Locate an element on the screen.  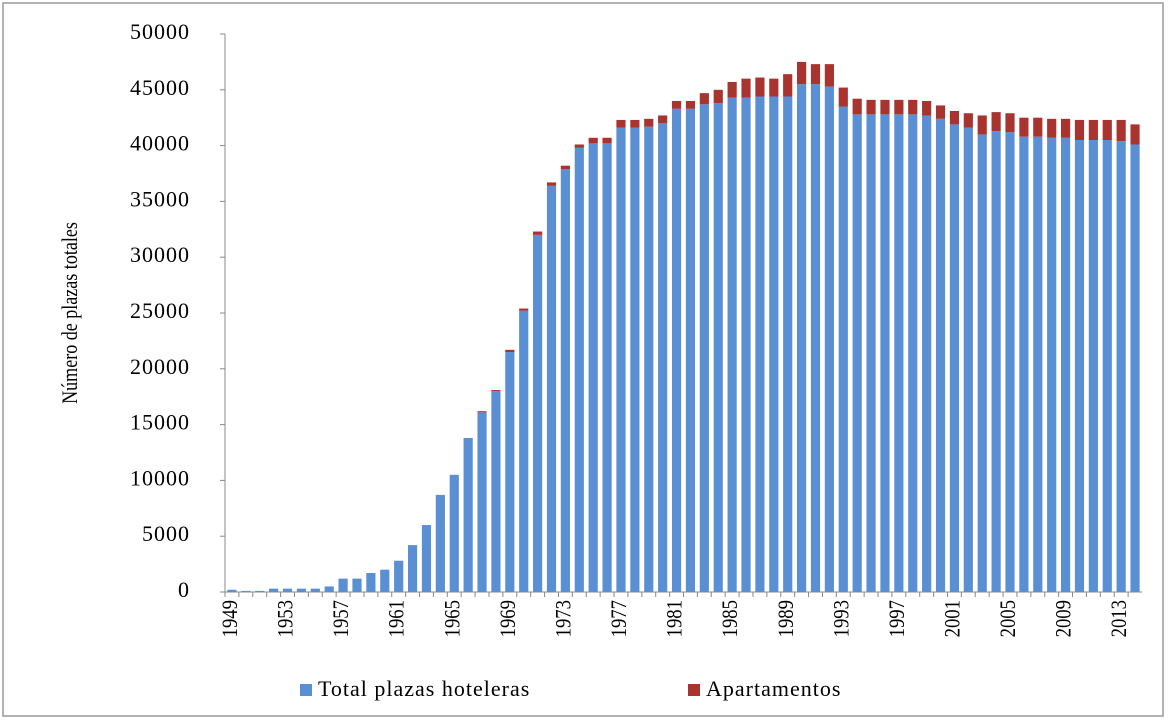
legend-label: Total plazas hoteleras is located at coordinates (424, 688).